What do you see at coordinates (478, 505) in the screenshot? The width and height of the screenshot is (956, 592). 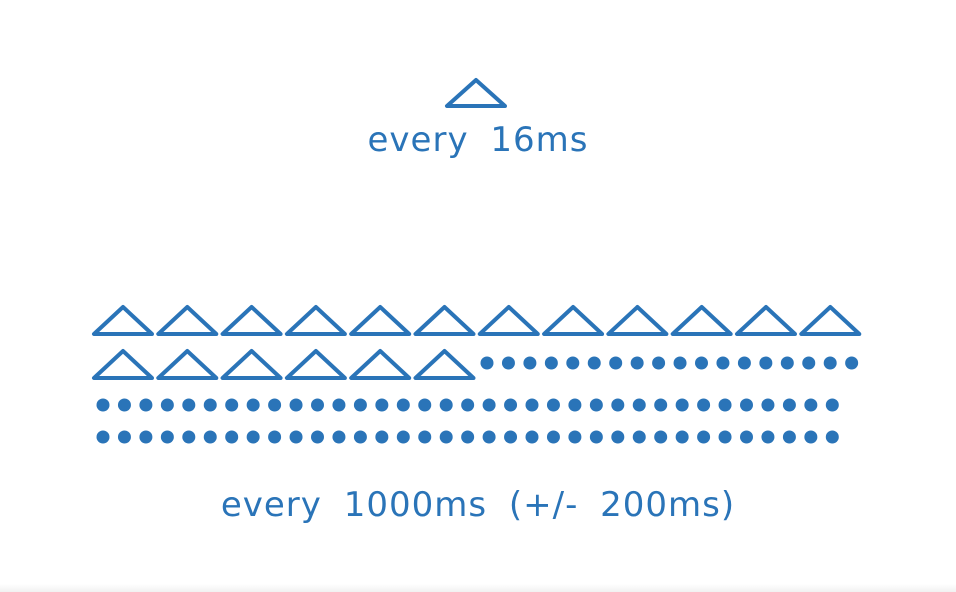 I see `bottom-caption: every 1000ms (+/- 200ms)` at bounding box center [478, 505].